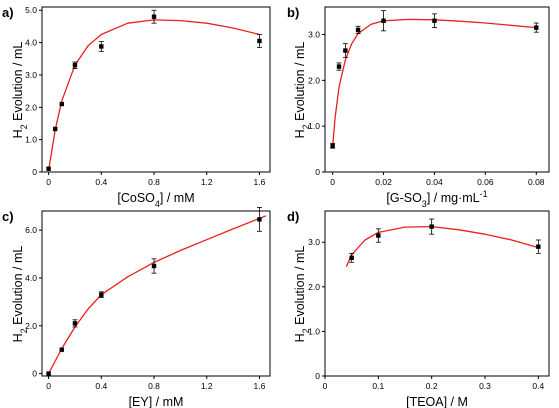  Describe the element at coordinates (485, 182) in the screenshot. I see `x-tick-label: 0.06` at that location.